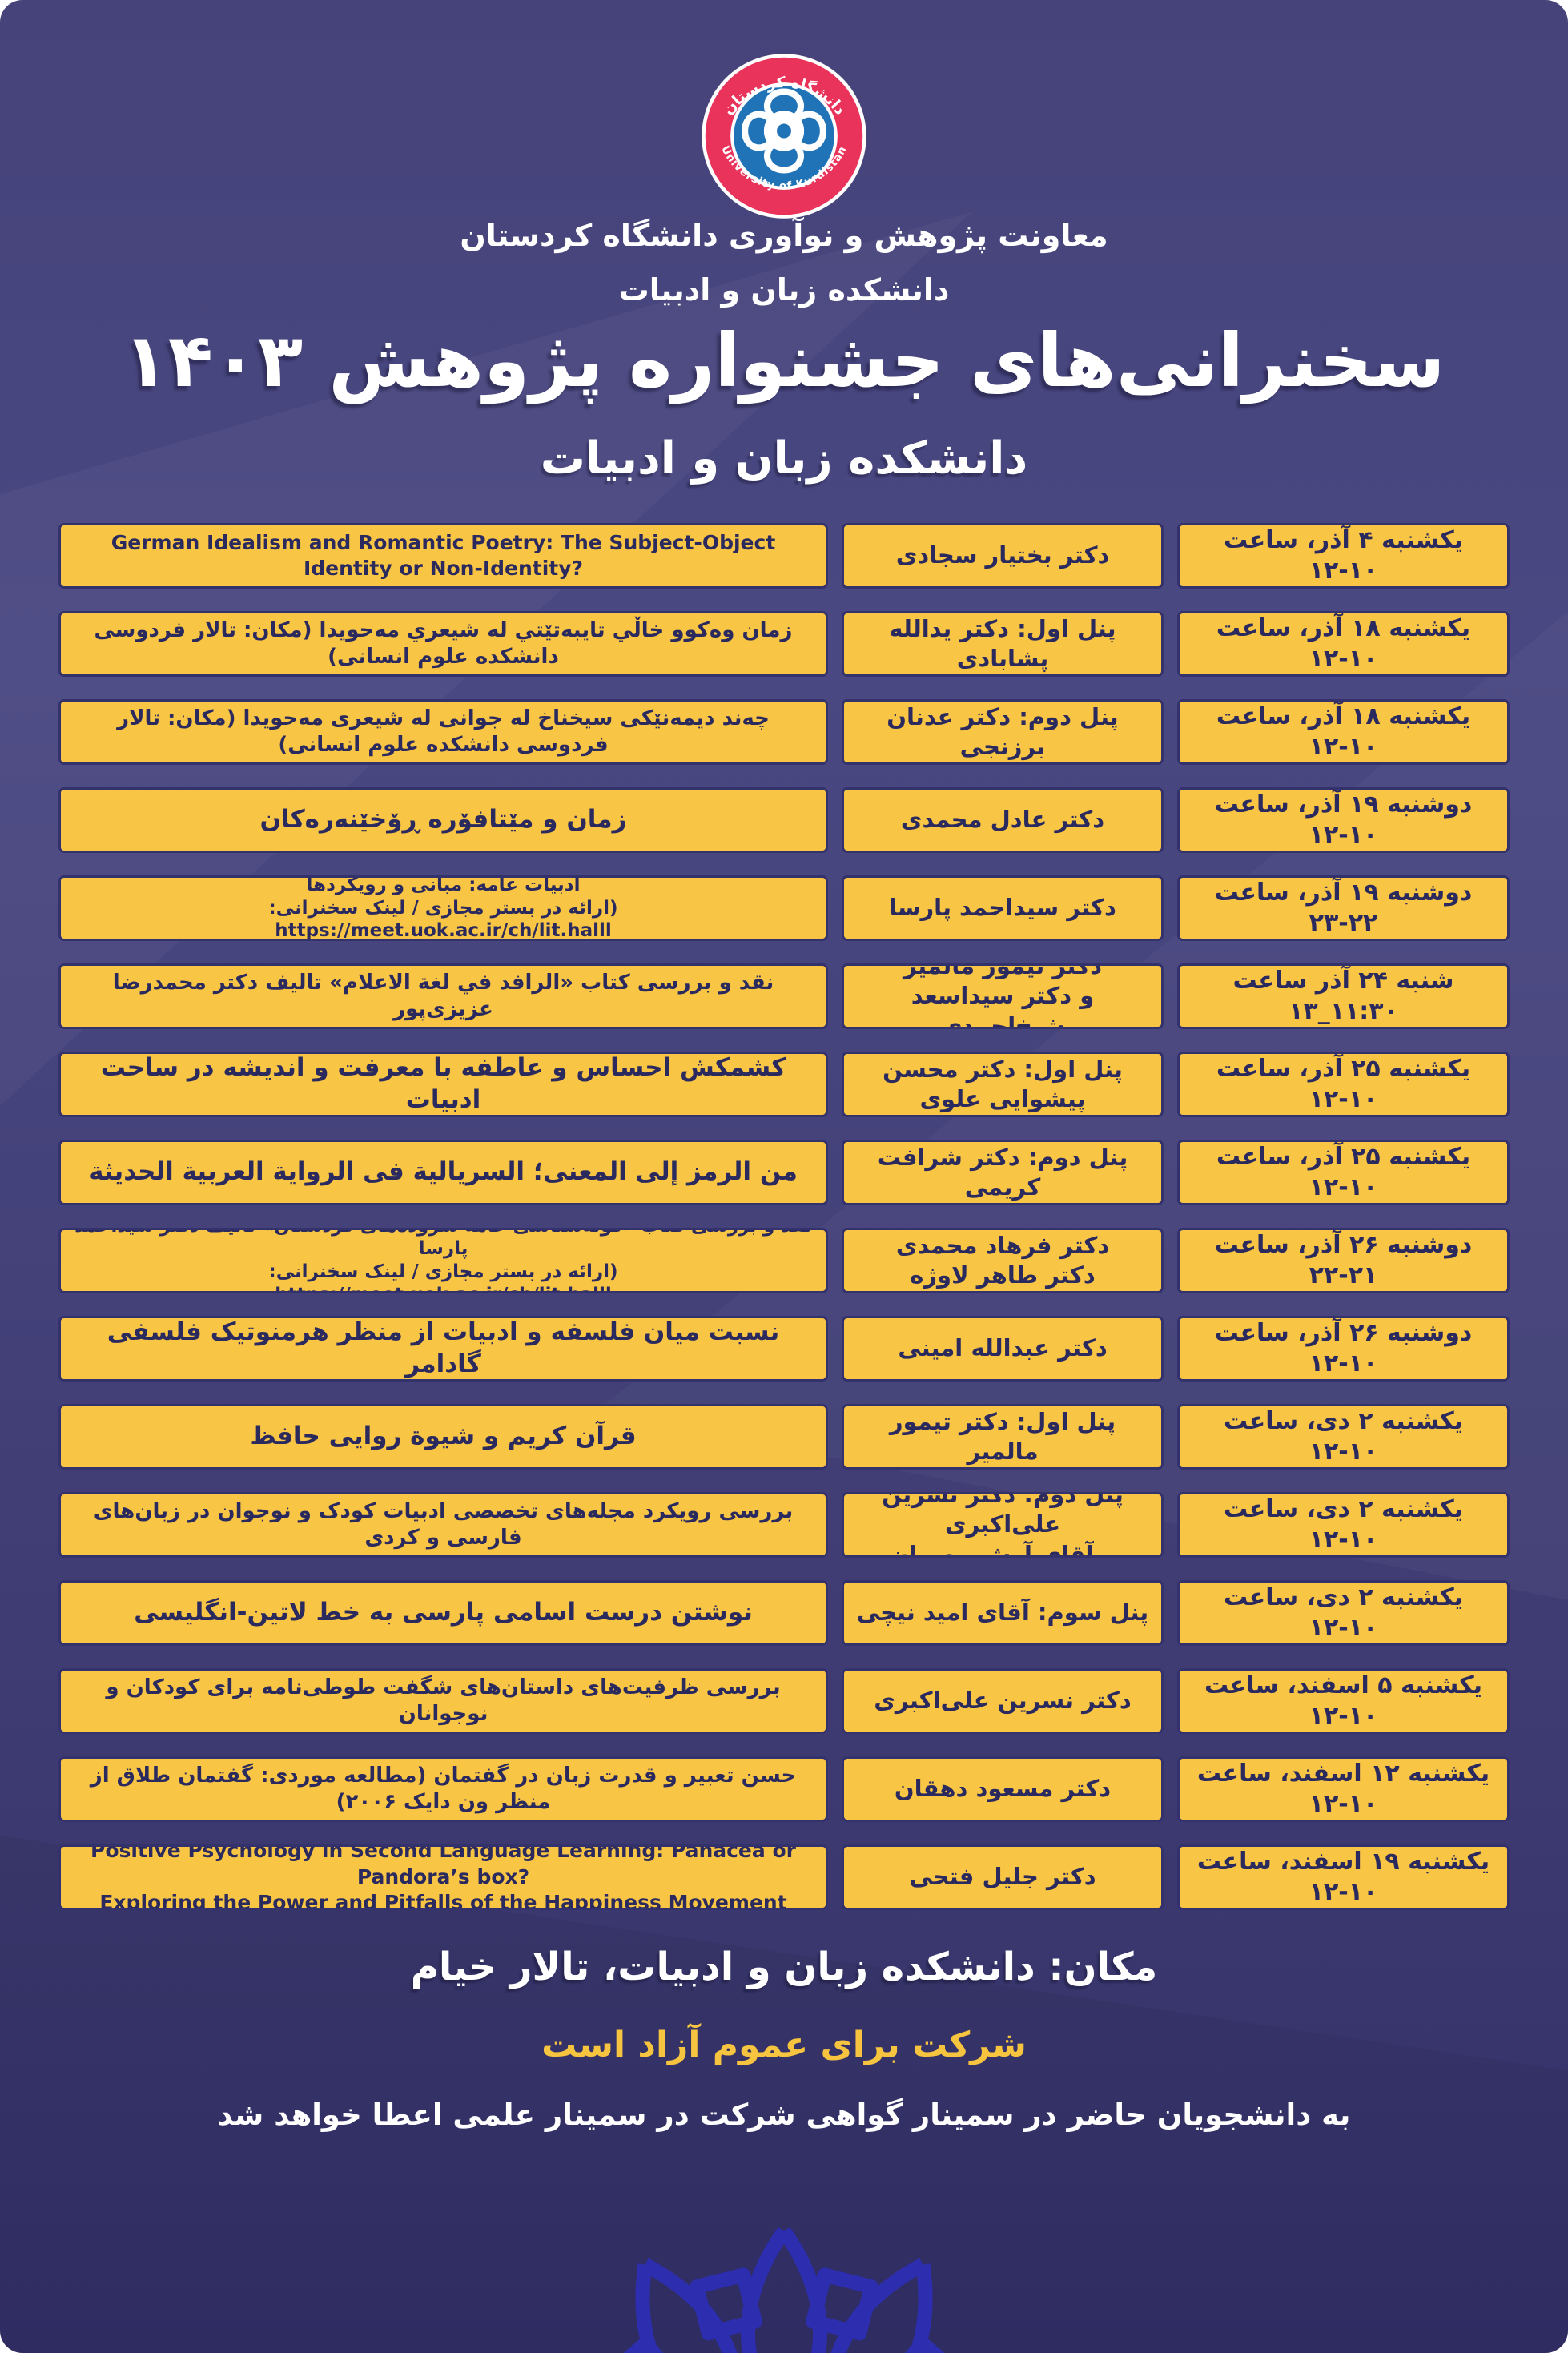 Image resolution: width=1568 pixels, height=2353 pixels. What do you see at coordinates (784, 2045) in the screenshot?
I see `open-to-public-line: شرکت برای عموم آزاد است` at bounding box center [784, 2045].